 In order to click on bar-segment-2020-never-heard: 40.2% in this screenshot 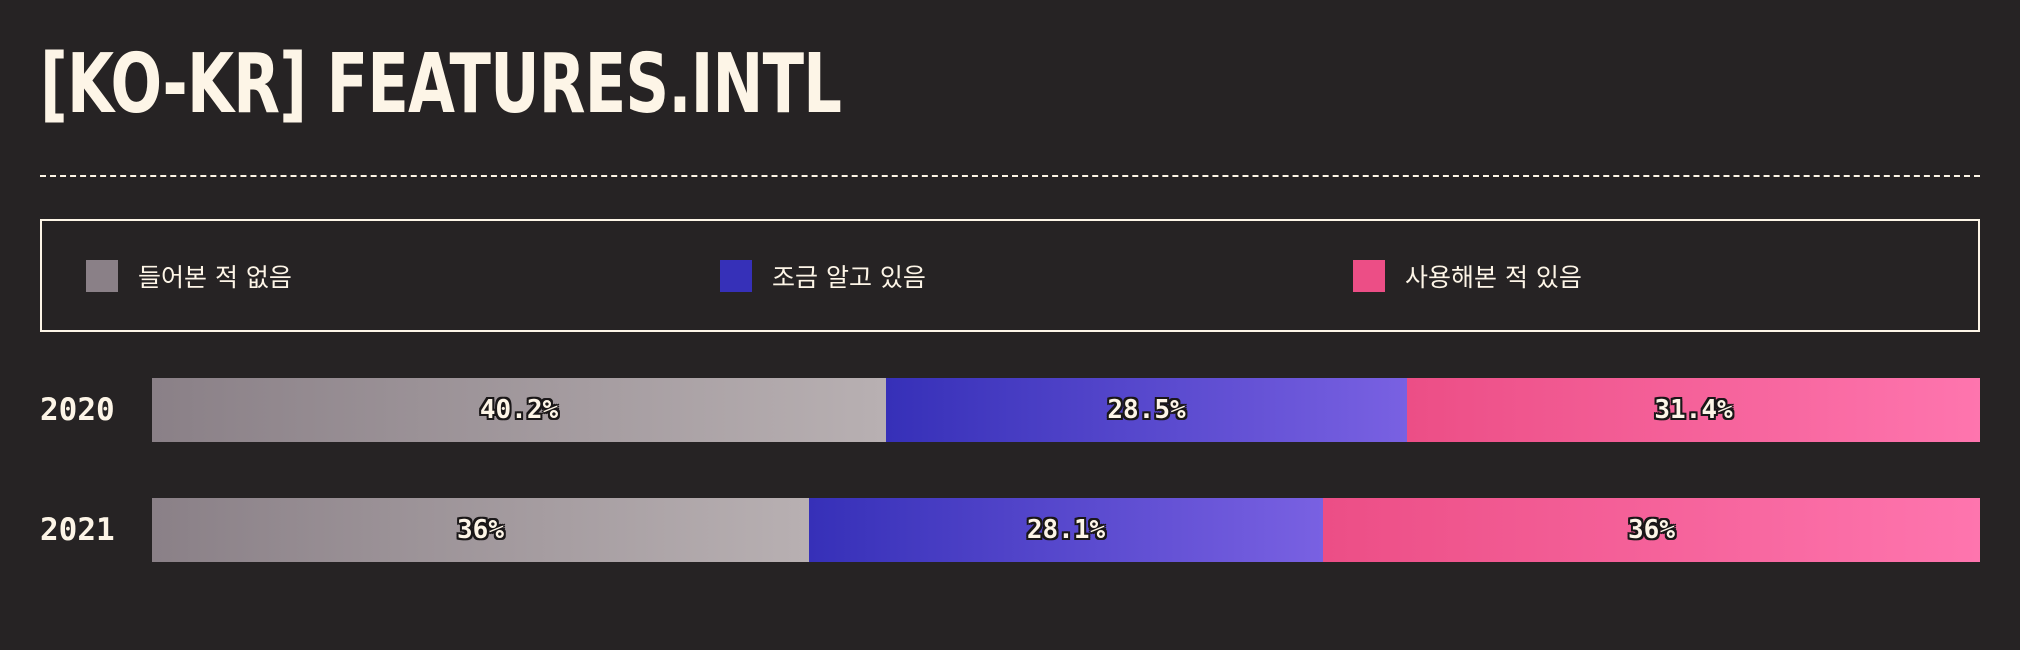, I will do `click(519, 410)`.